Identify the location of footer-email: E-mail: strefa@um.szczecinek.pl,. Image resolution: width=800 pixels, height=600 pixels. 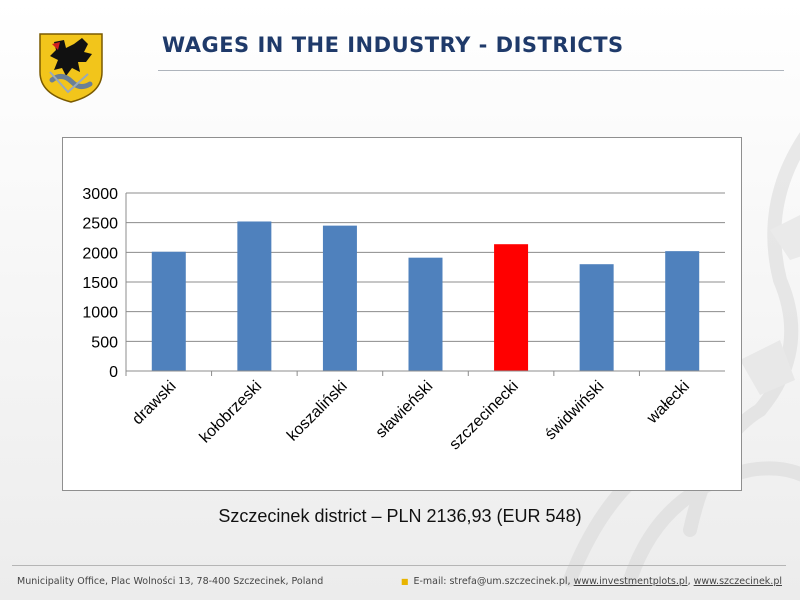
(492, 581).